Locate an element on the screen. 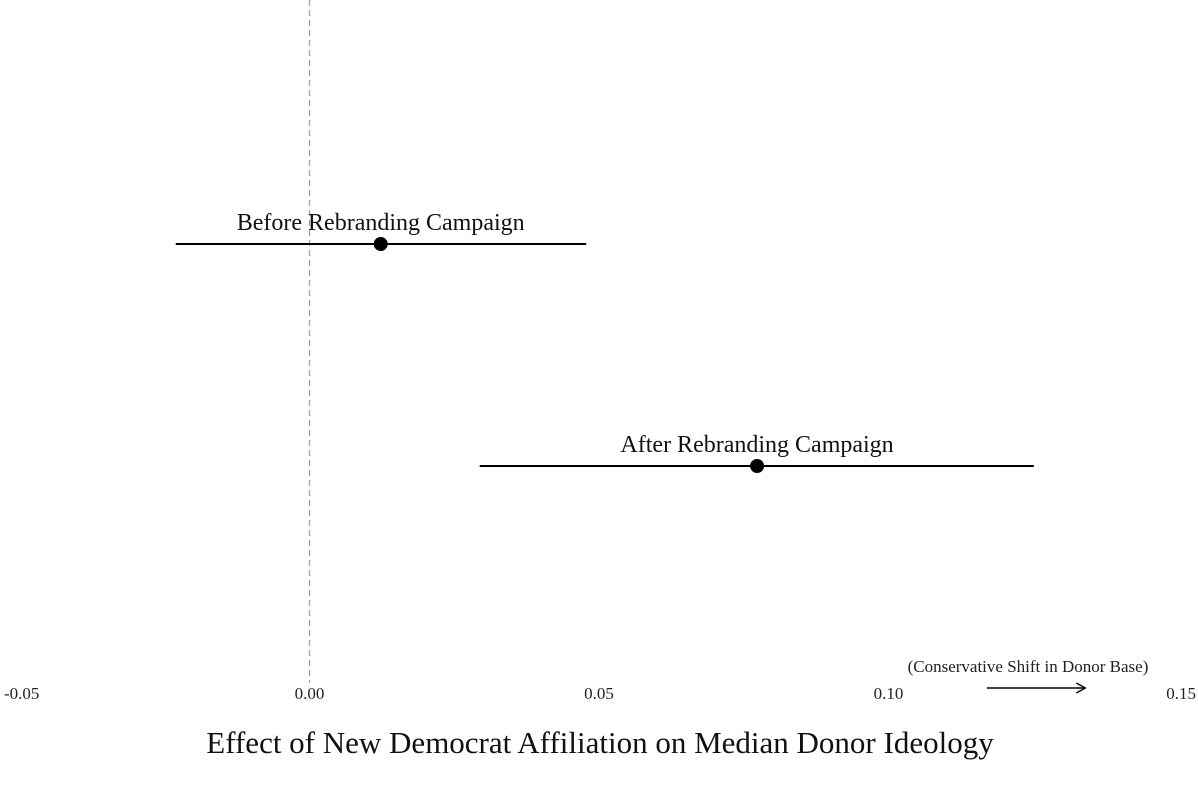 The height and width of the screenshot is (787, 1198). x-axis-ticks: -0.05 0.00 0.05 0.10 0.15 is located at coordinates (600, 693).